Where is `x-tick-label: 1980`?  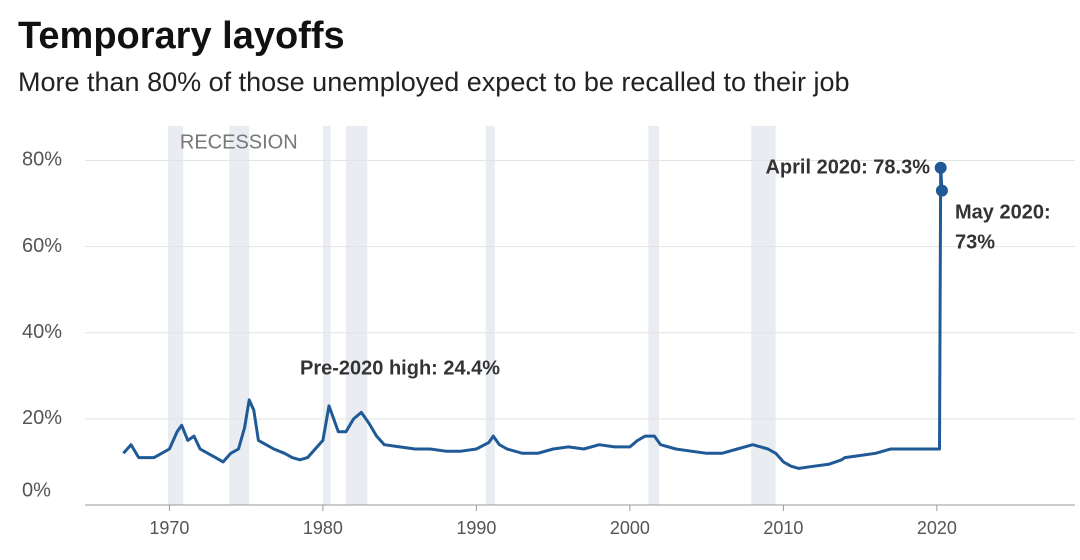 x-tick-label: 1980 is located at coordinates (323, 528).